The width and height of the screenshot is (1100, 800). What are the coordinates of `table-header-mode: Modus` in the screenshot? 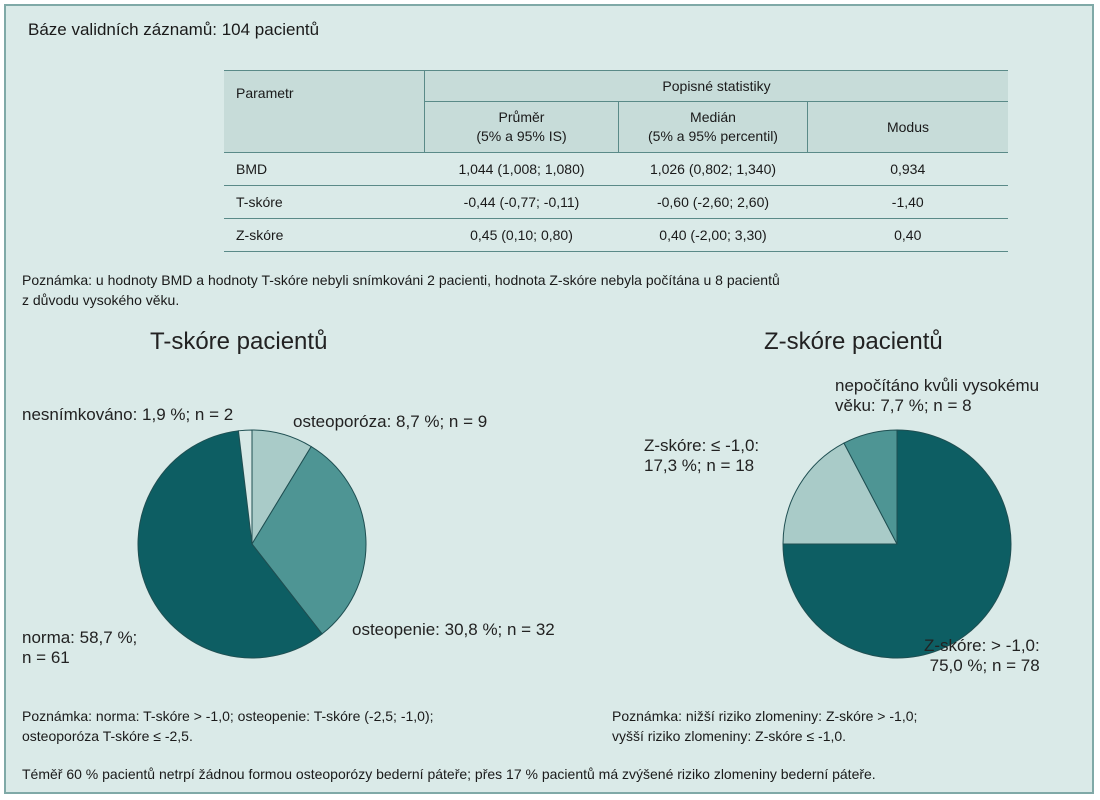 It's located at (907, 127).